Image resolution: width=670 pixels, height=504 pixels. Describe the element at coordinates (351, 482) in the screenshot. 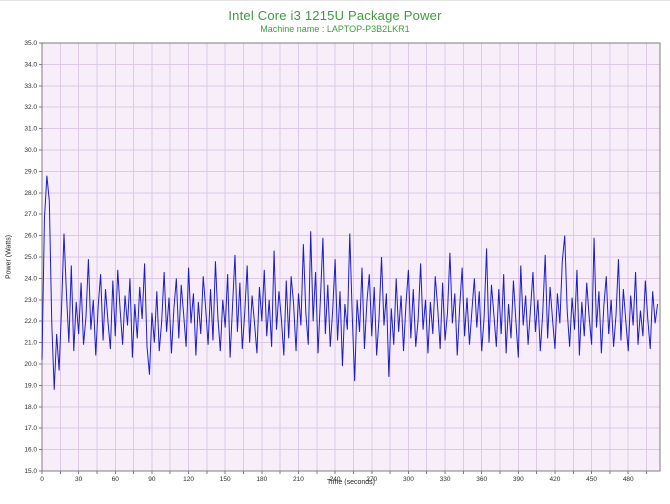

I see `x-axis-title: Time (seconds)` at that location.